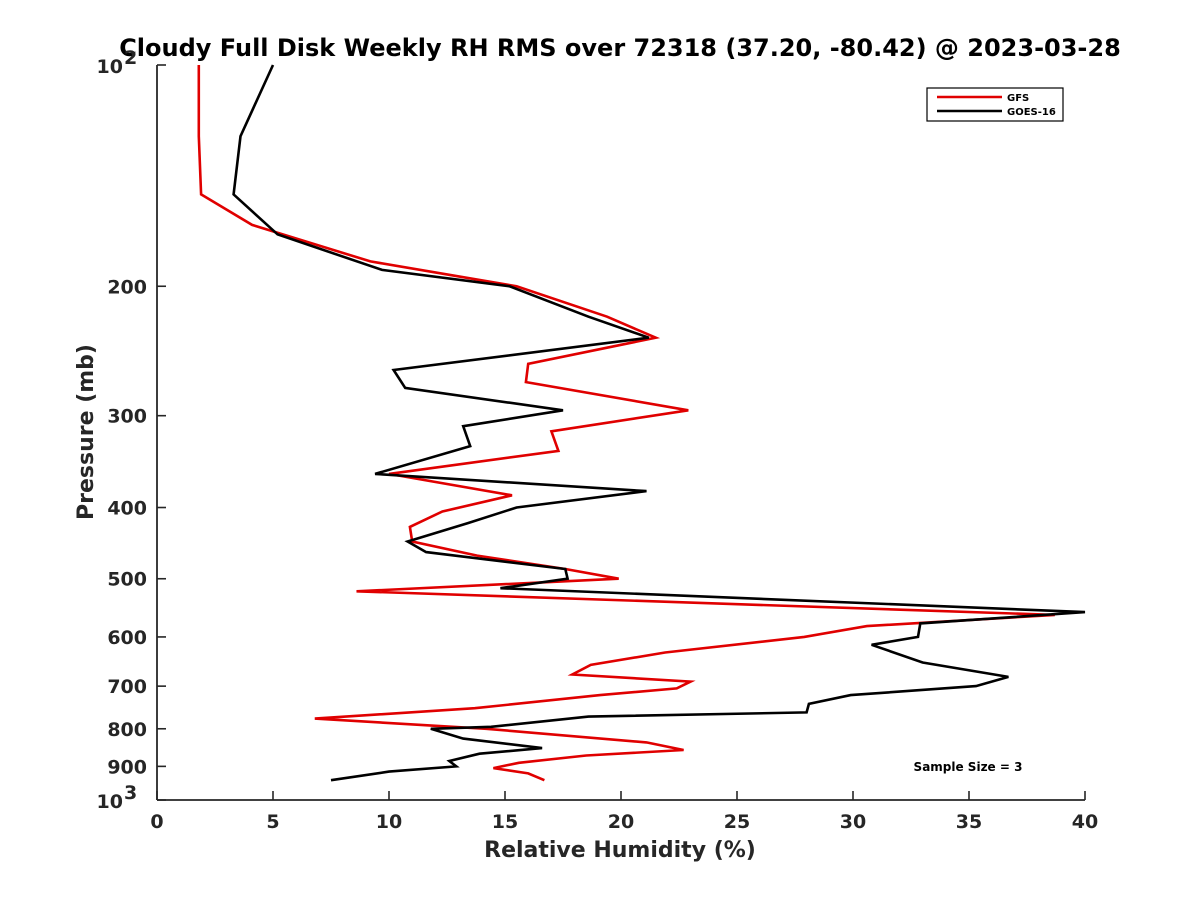 This screenshot has width=1200, height=900. I want to click on x-tick-label: 30, so click(853, 822).